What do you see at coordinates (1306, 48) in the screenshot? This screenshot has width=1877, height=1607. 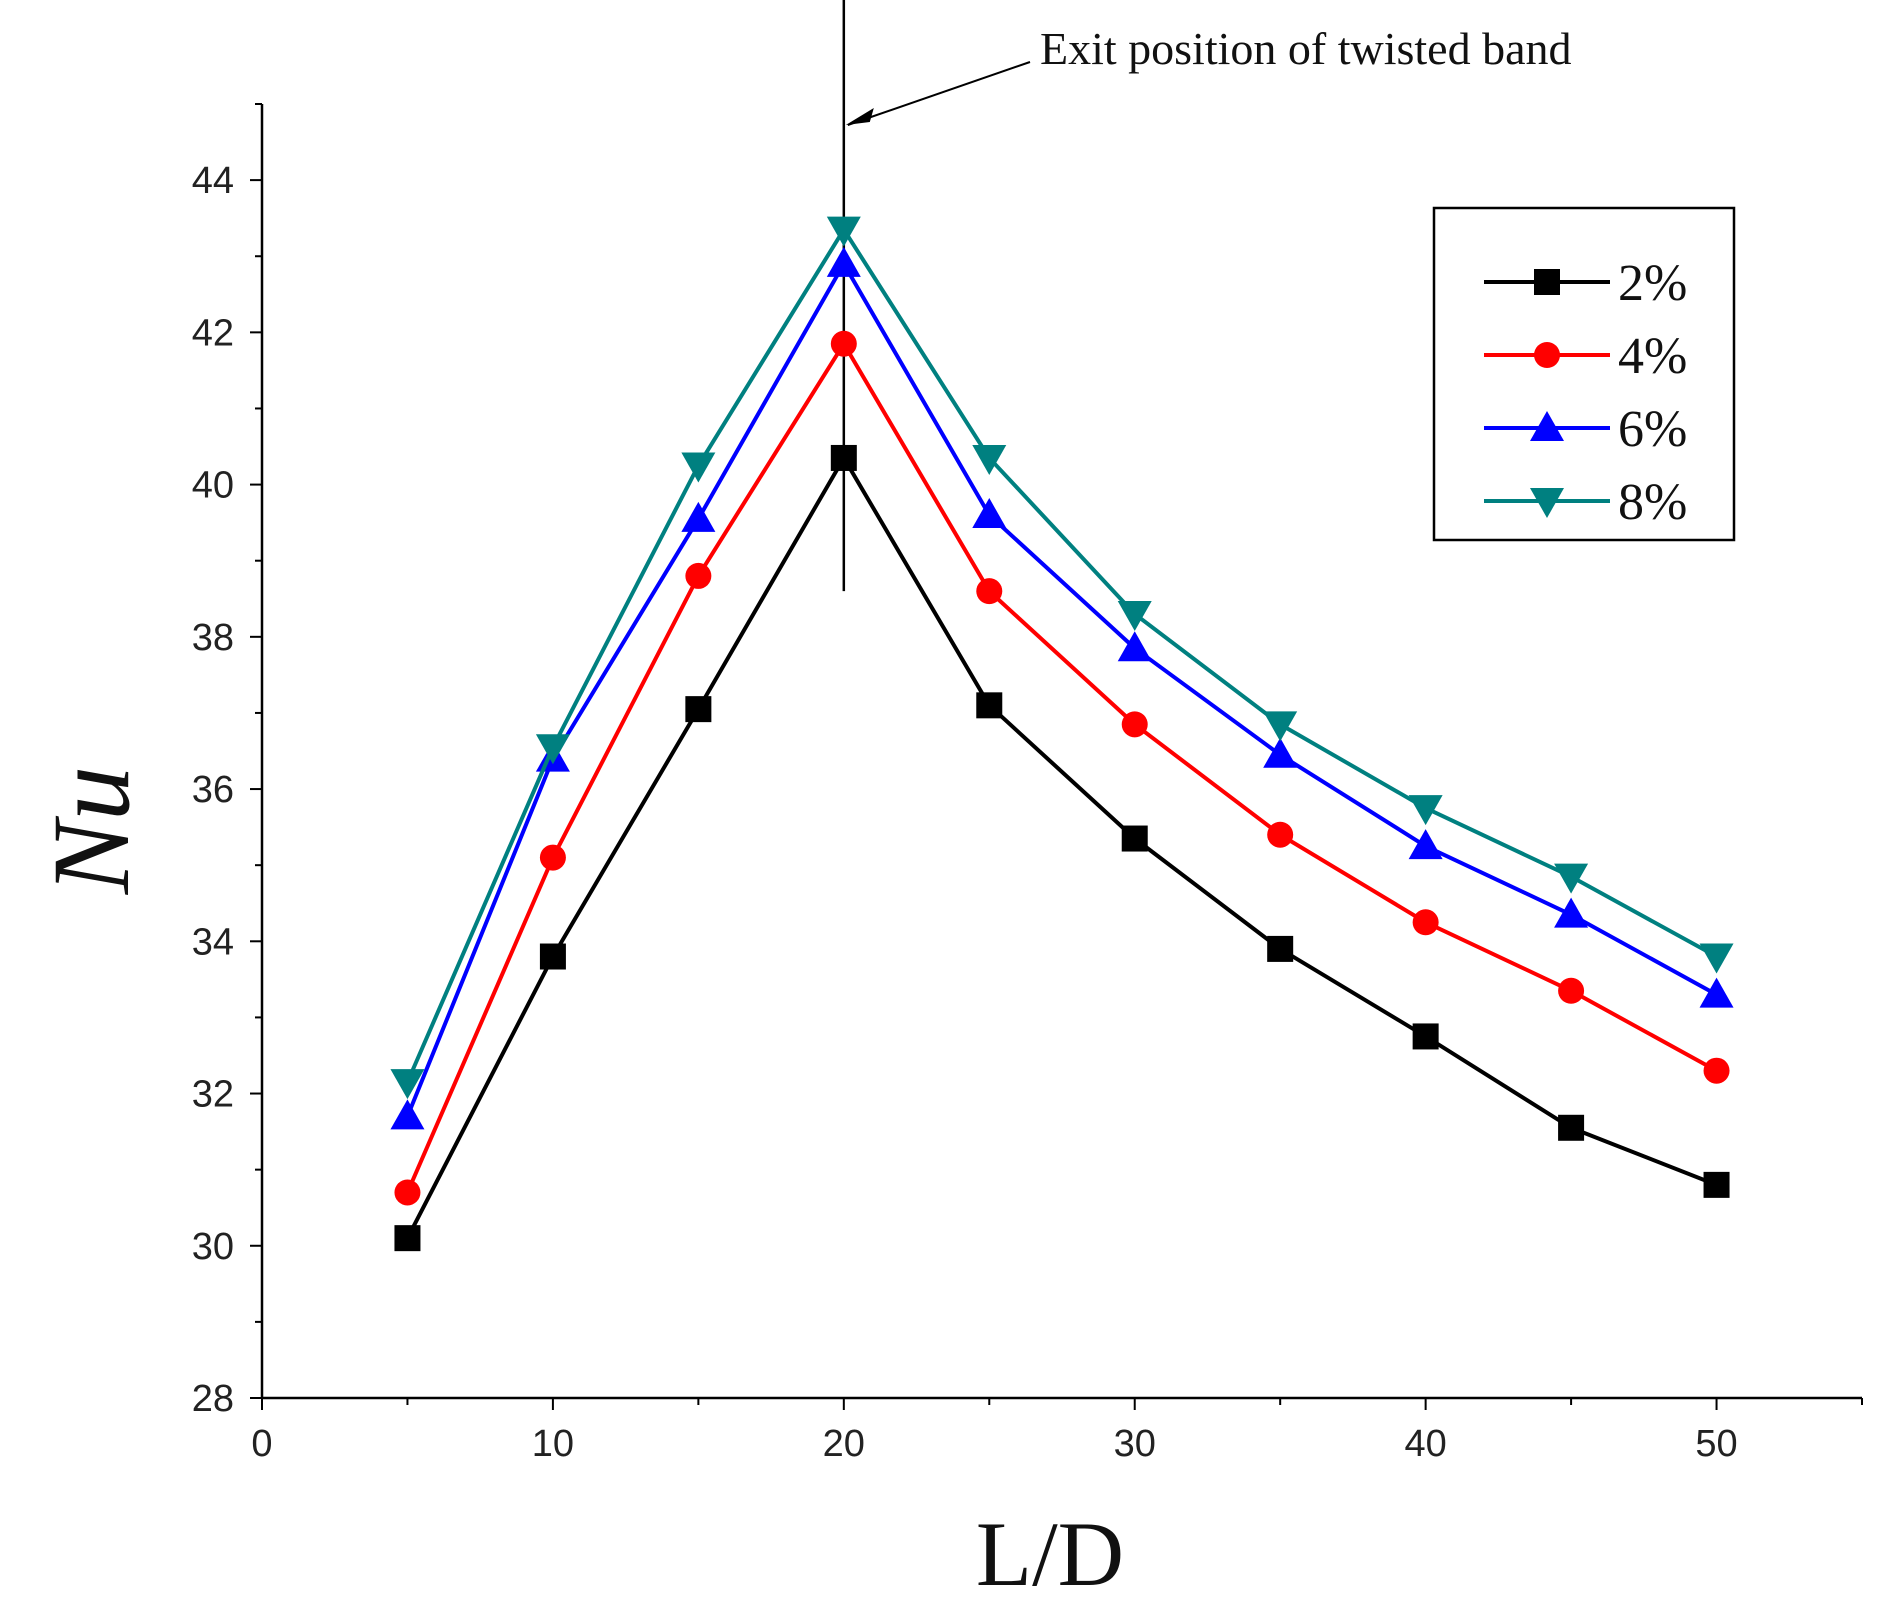 I see `annotation-text: Exit position of twisted band` at bounding box center [1306, 48].